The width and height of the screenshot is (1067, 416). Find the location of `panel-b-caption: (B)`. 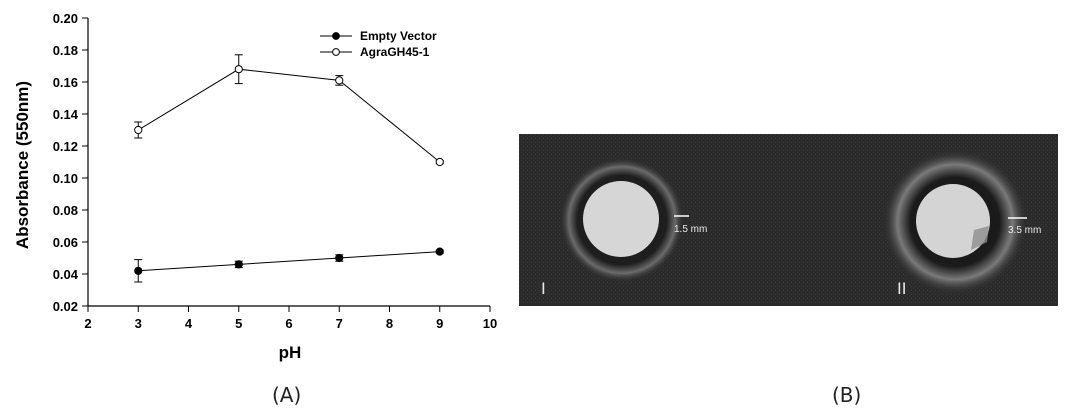

panel-b-caption: (B) is located at coordinates (847, 395).